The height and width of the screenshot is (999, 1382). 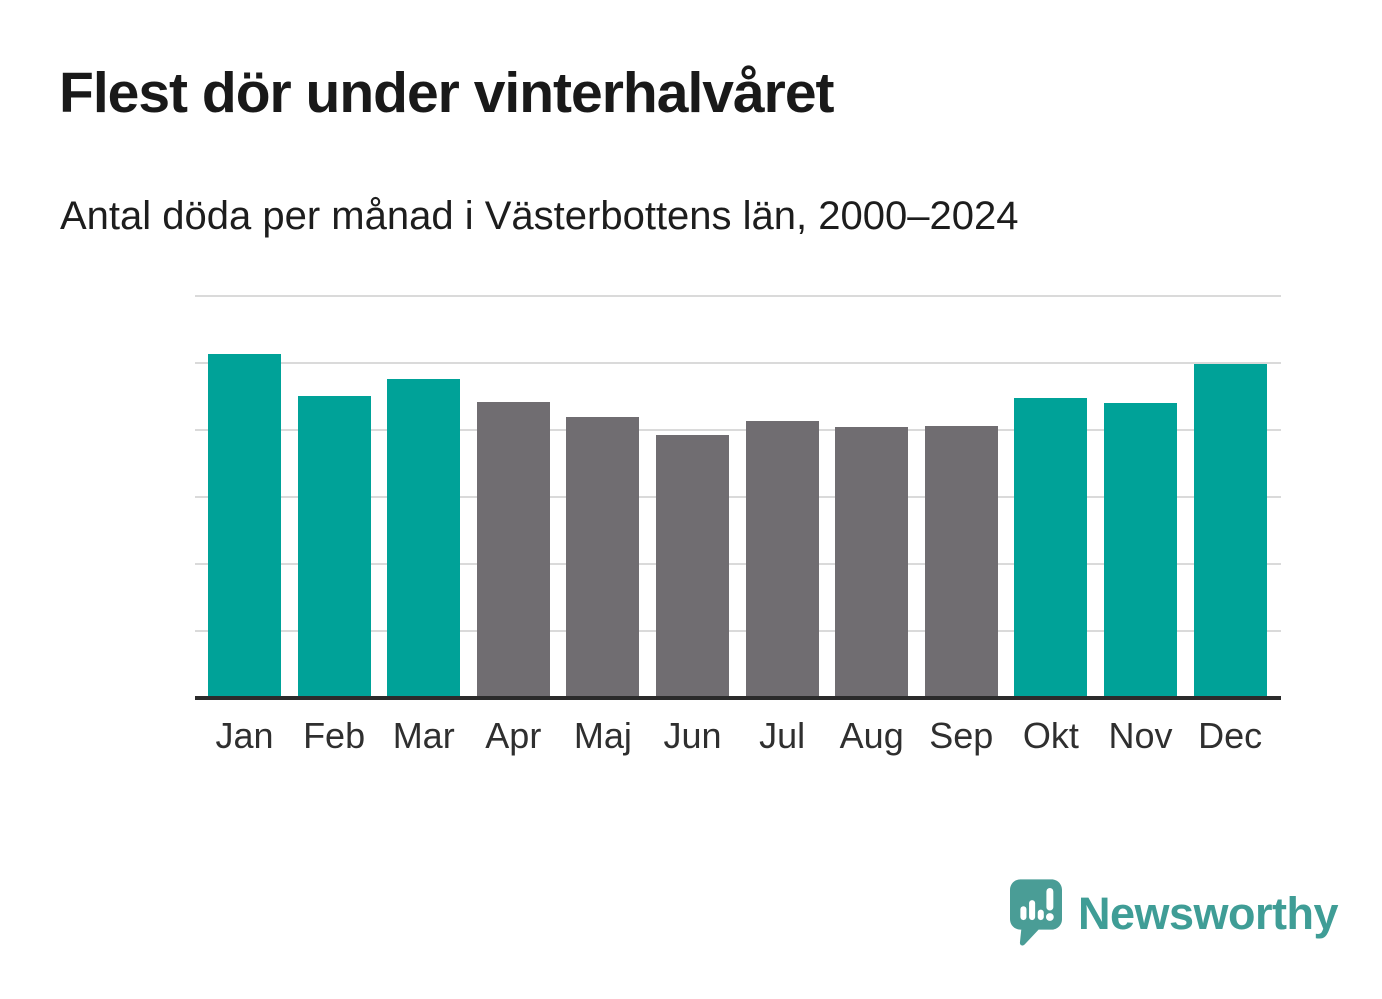 What do you see at coordinates (871, 735) in the screenshot?
I see `x-axis-tick-label-aug: Aug` at bounding box center [871, 735].